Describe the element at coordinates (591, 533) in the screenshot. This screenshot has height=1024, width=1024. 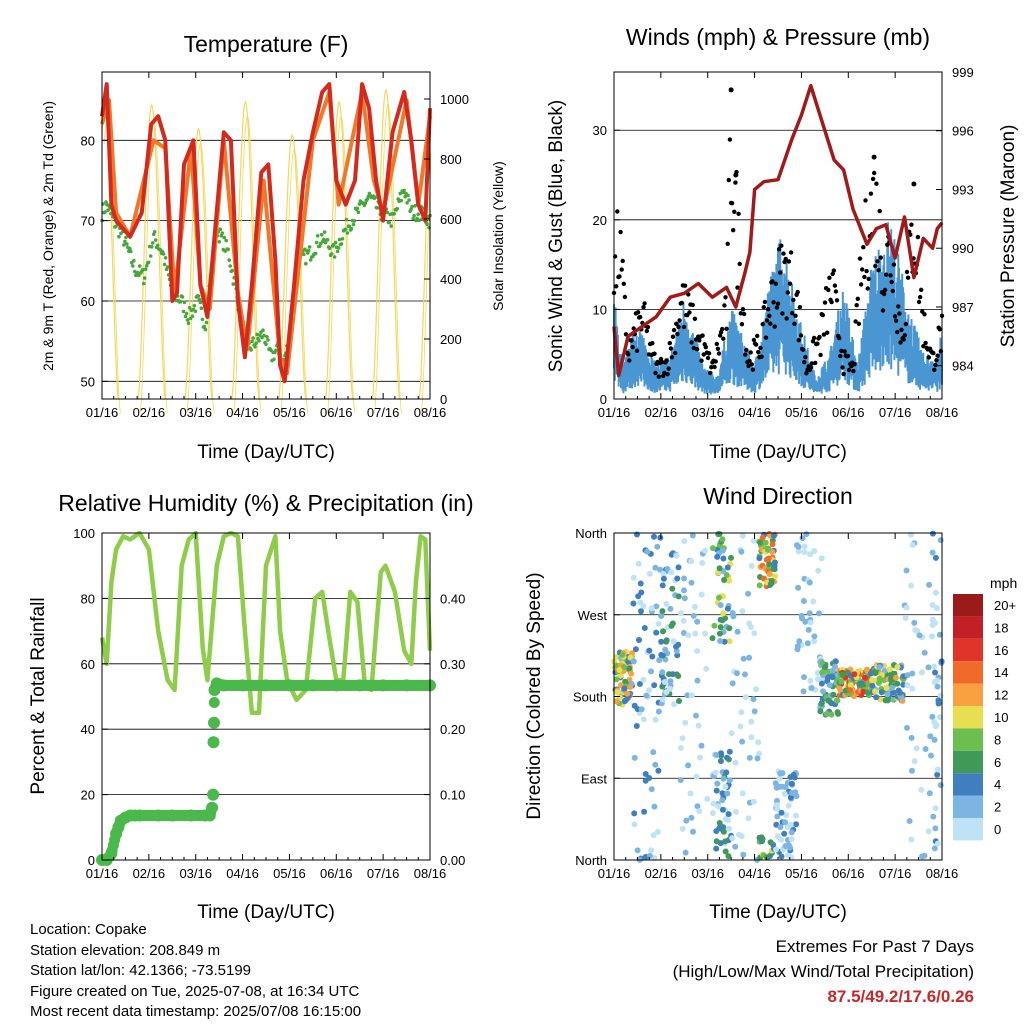
I see `y-tick-label: North` at that location.